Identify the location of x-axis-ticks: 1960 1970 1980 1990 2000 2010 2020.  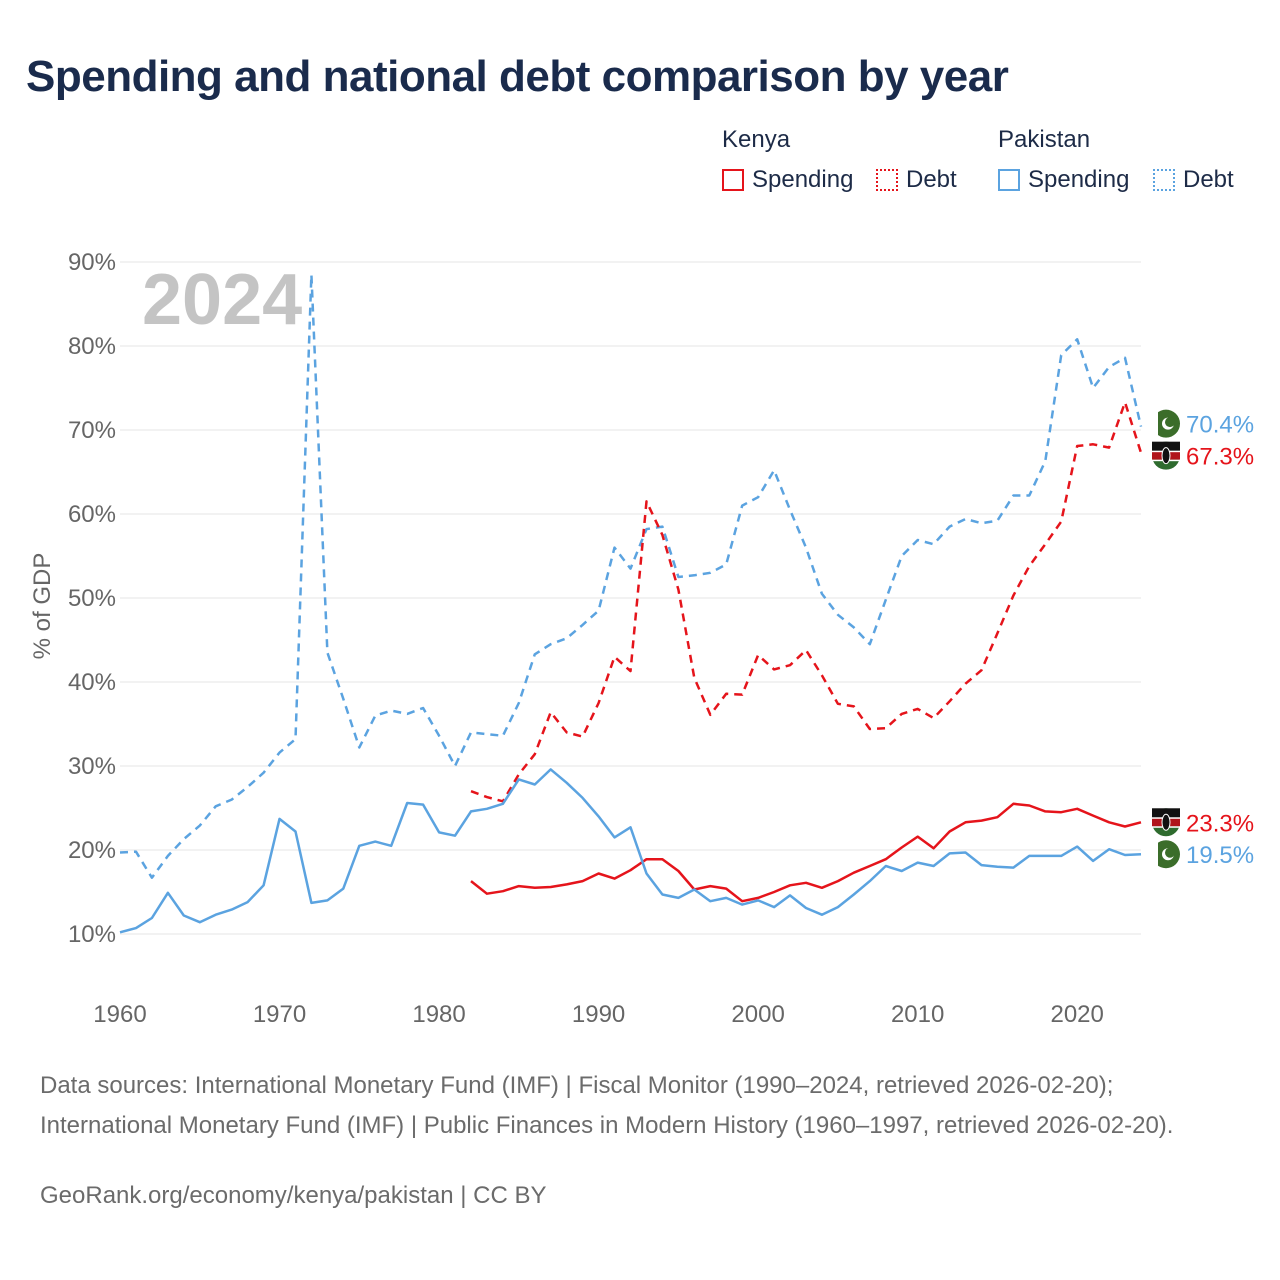
(598, 1014).